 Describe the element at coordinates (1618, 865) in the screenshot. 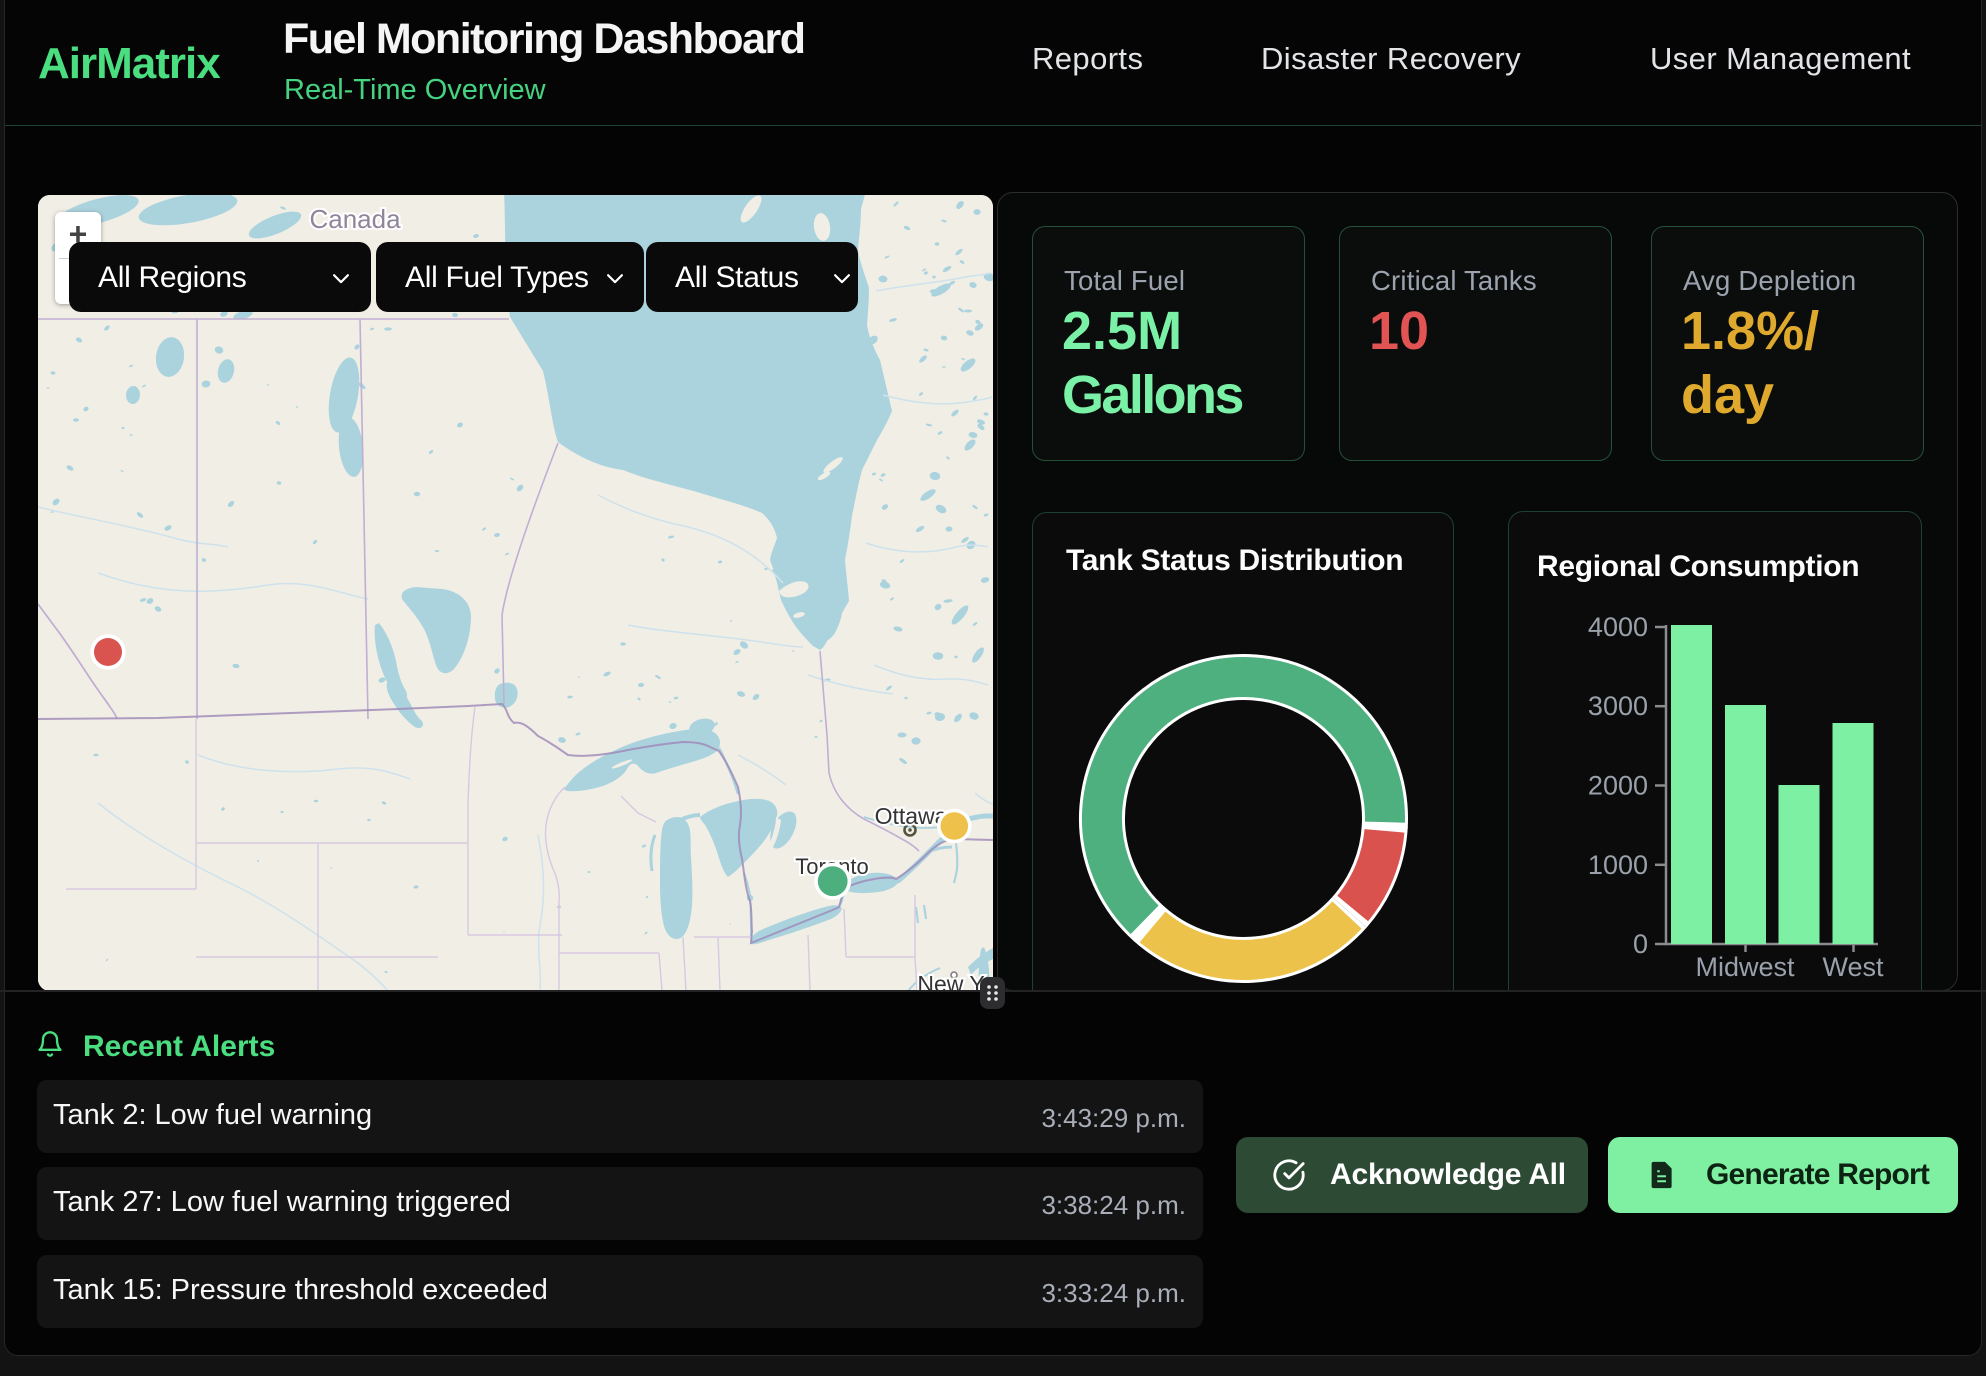

I see `svg-text: 1000` at that location.